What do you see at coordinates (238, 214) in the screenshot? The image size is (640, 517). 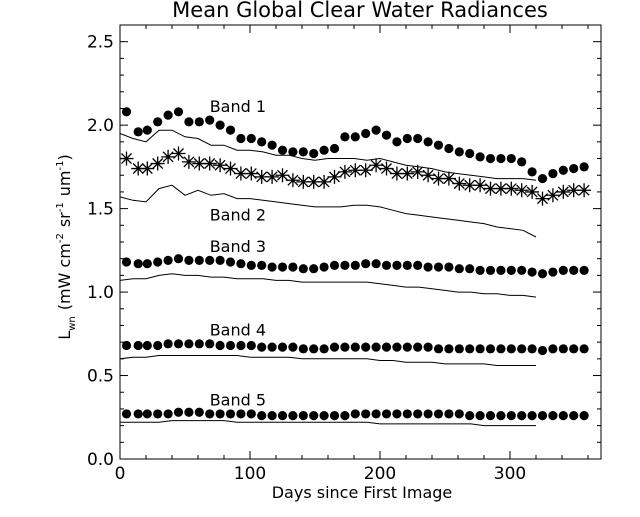 I see `band-2-label: Band 2` at bounding box center [238, 214].